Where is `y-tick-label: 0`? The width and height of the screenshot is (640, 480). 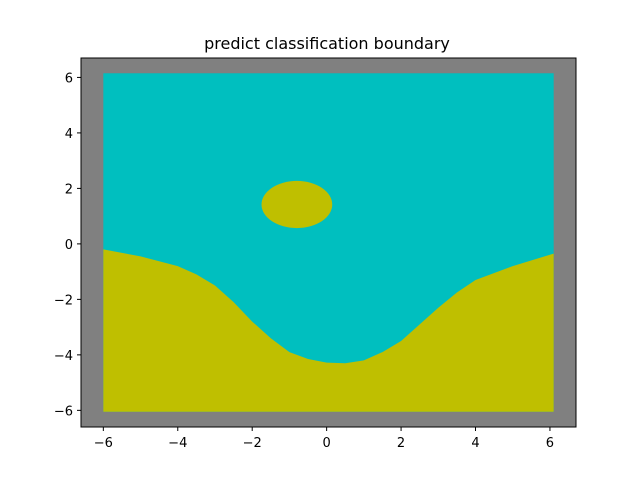 y-tick-label: 0 is located at coordinates (69, 245).